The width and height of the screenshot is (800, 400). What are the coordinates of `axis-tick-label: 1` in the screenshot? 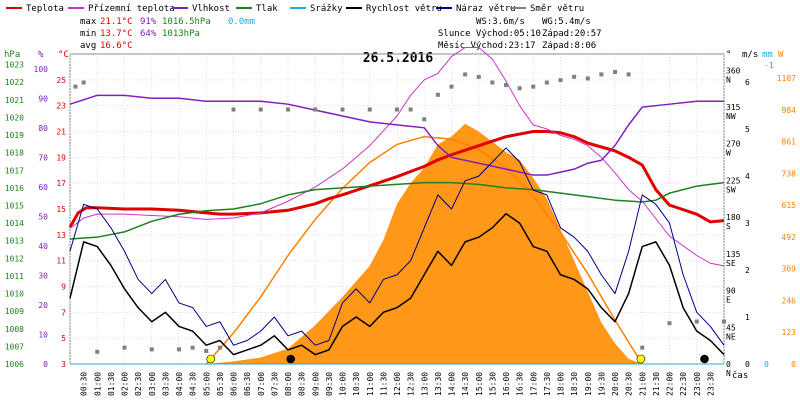 It's located at (747, 317).